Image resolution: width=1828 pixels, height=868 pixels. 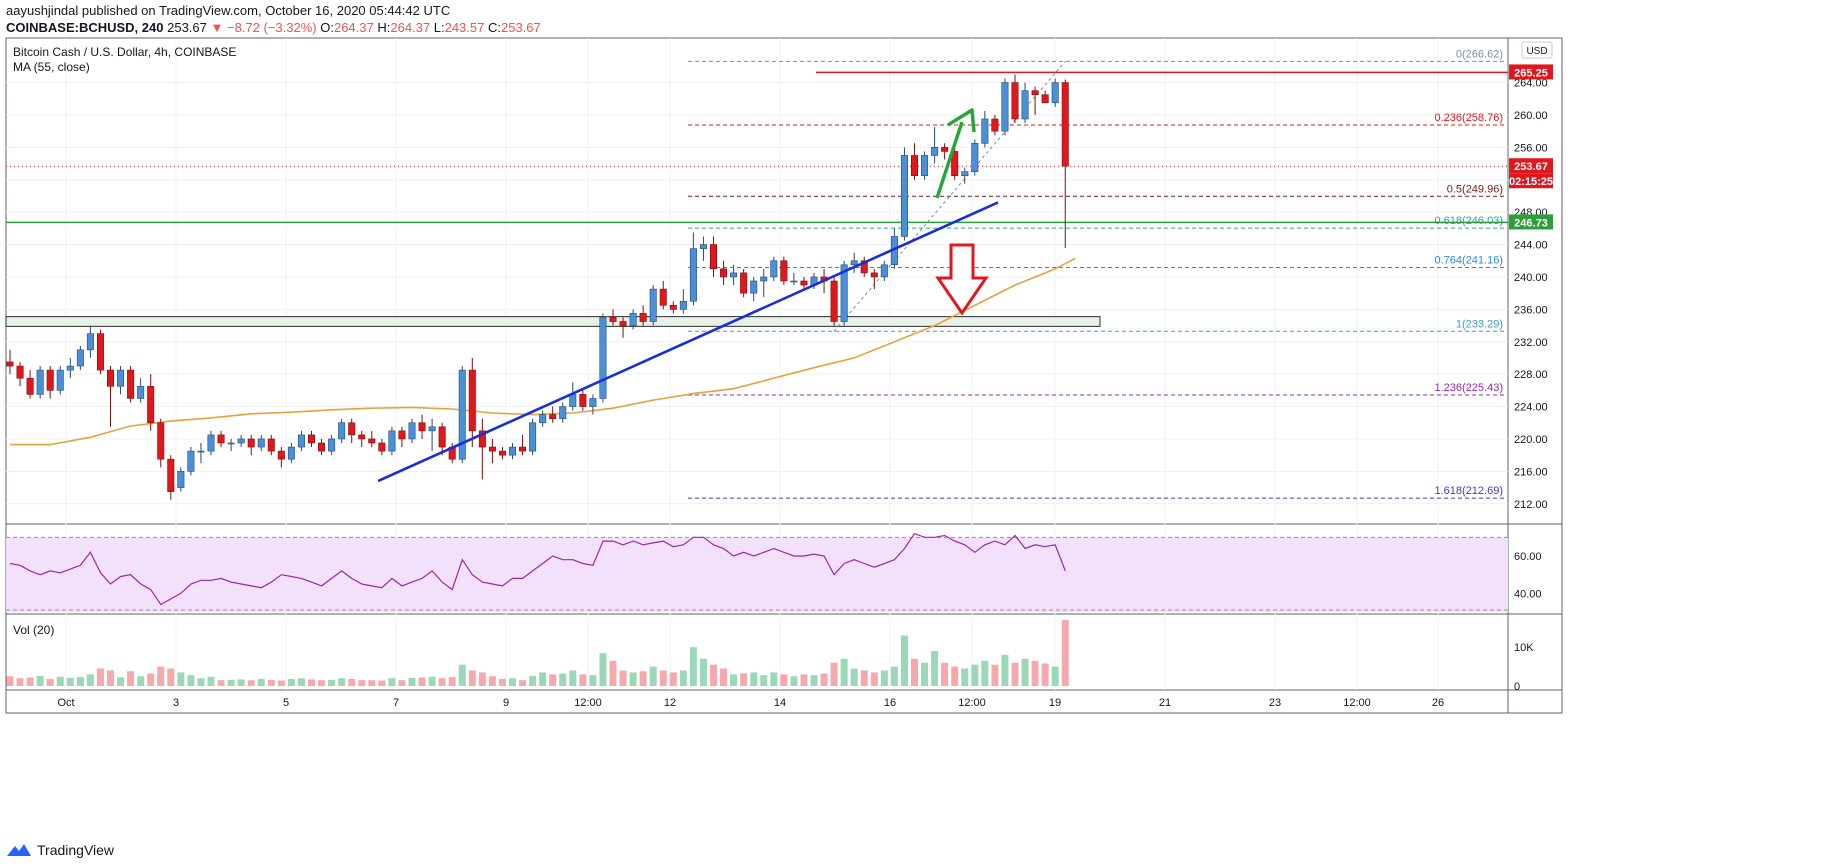 I want to click on y-tick-label: 212.00, so click(x=1531, y=505).